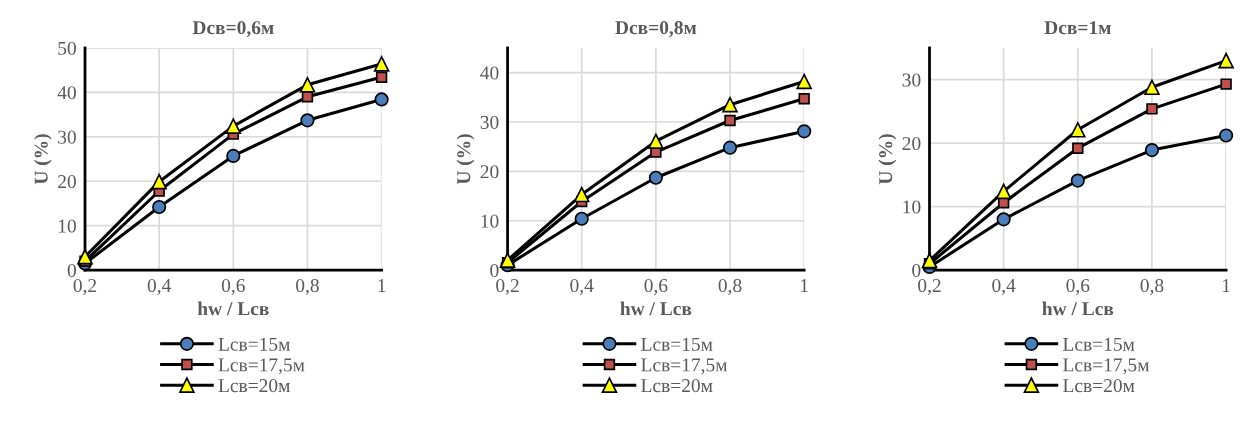  Describe the element at coordinates (233, 29) in the screenshot. I see `chart-title: Dсв=0,6м` at that location.